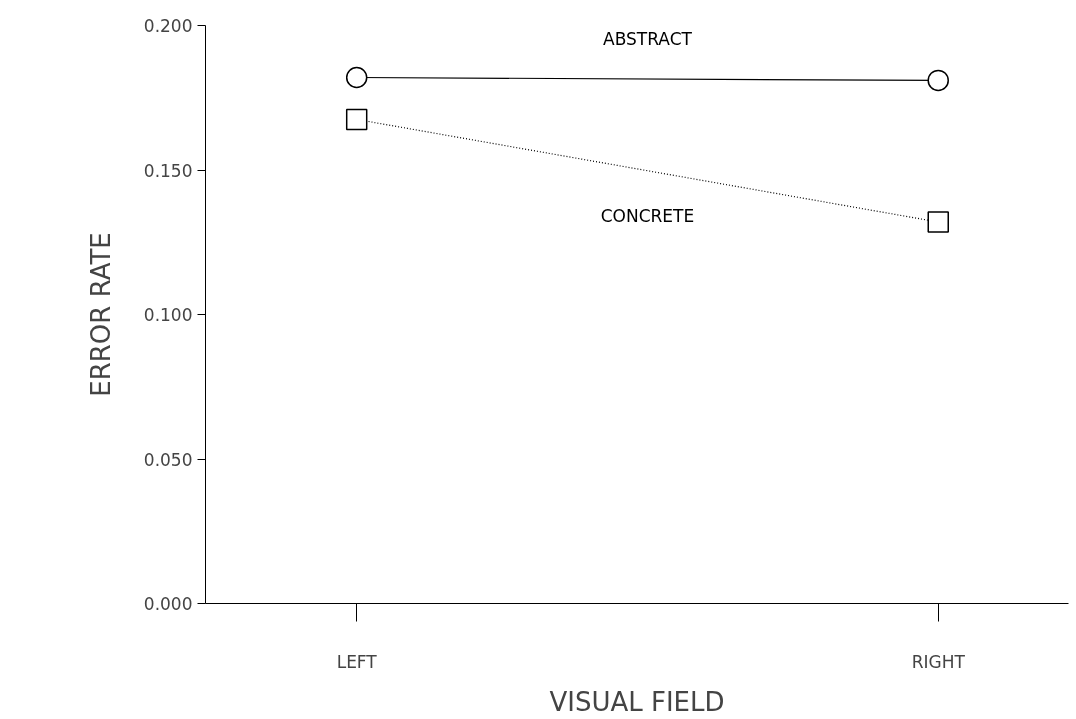 The image size is (1076, 719). I want to click on y-tick-label: 0.150, so click(168, 170).